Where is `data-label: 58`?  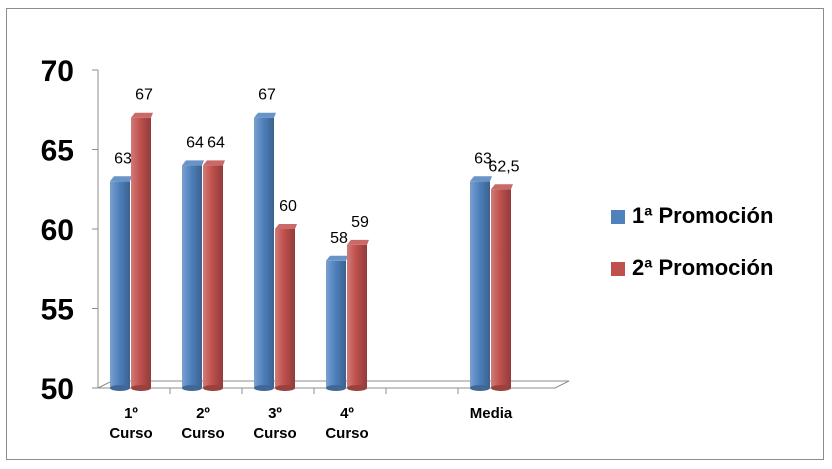 data-label: 58 is located at coordinates (339, 238).